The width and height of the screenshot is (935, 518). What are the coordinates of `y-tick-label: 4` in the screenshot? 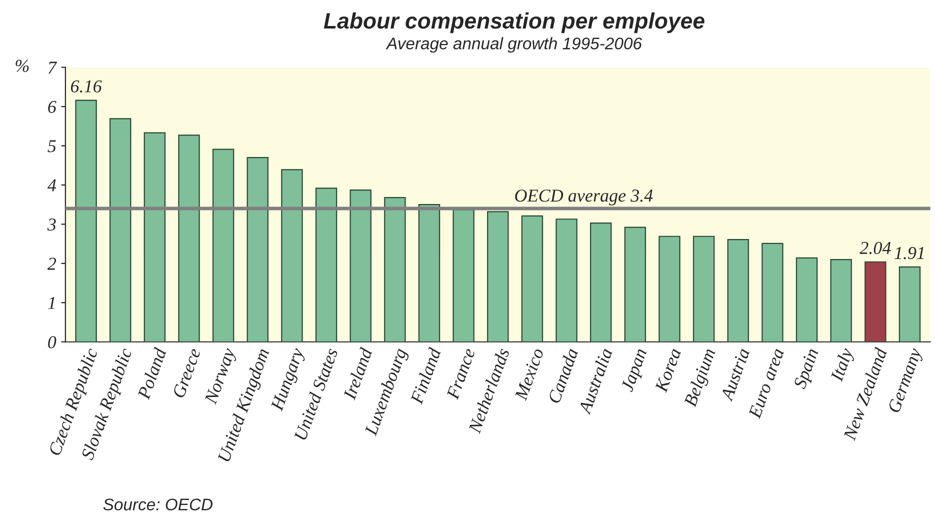 It's located at (51, 185).